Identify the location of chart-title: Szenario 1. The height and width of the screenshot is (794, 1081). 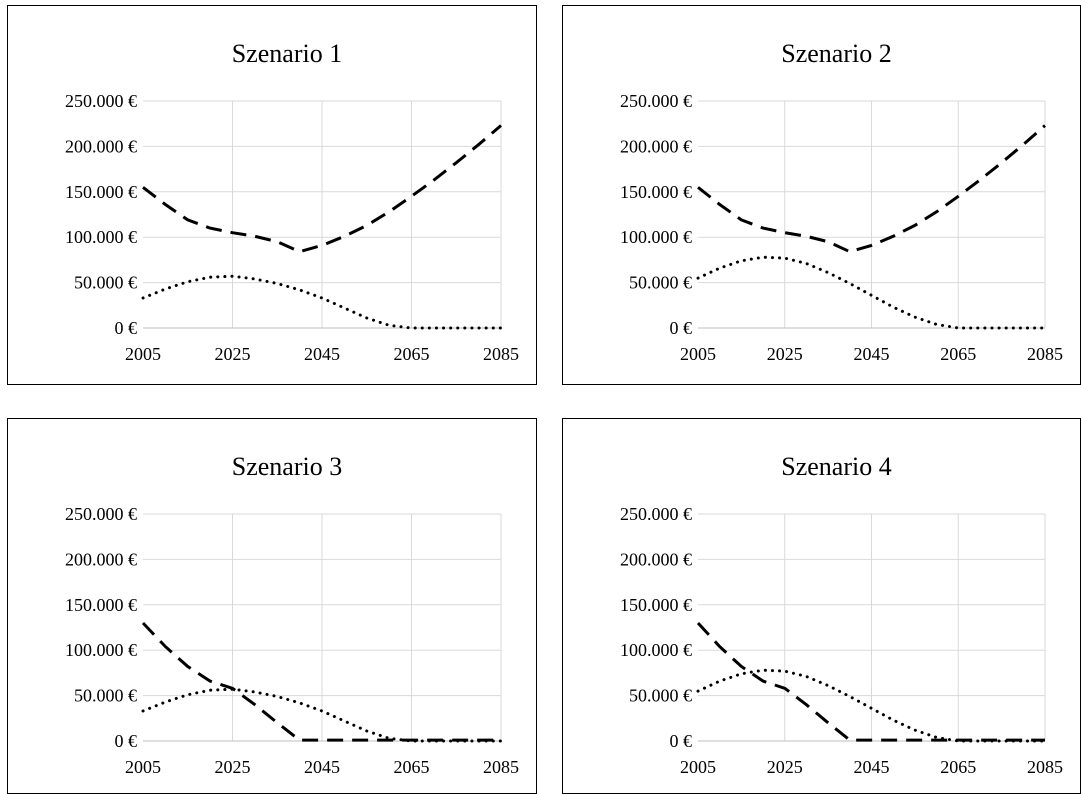
(287, 53).